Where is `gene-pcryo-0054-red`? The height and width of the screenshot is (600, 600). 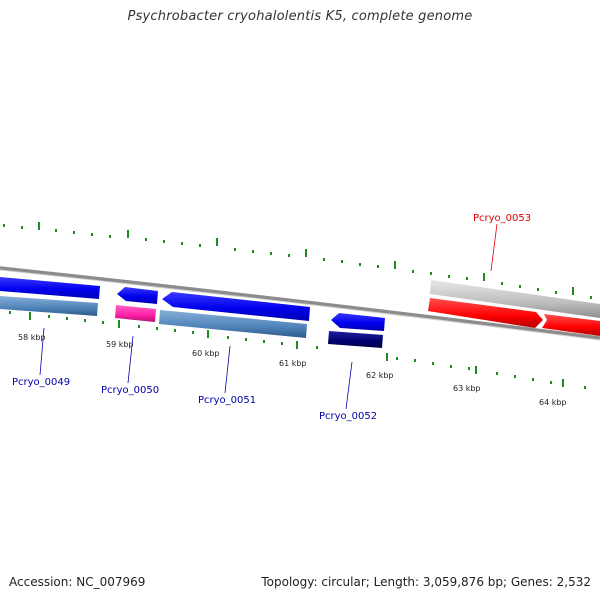 gene-pcryo-0054-red is located at coordinates (571, 325).